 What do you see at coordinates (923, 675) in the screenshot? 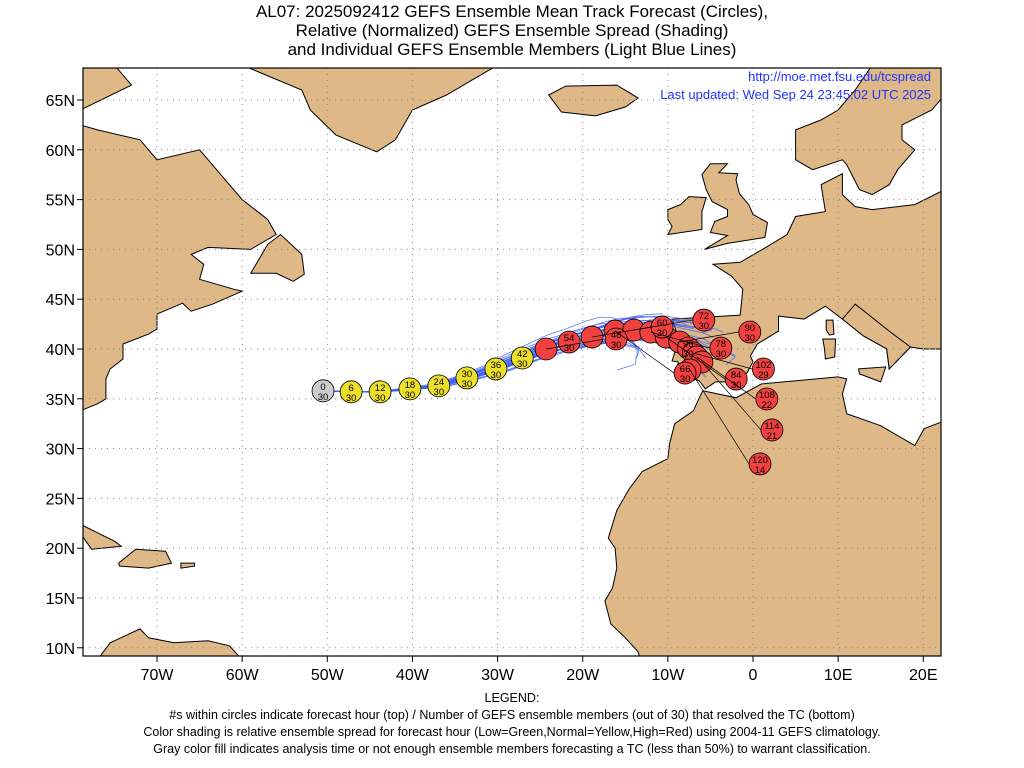
I see `x-tick-label: 20E` at bounding box center [923, 675].